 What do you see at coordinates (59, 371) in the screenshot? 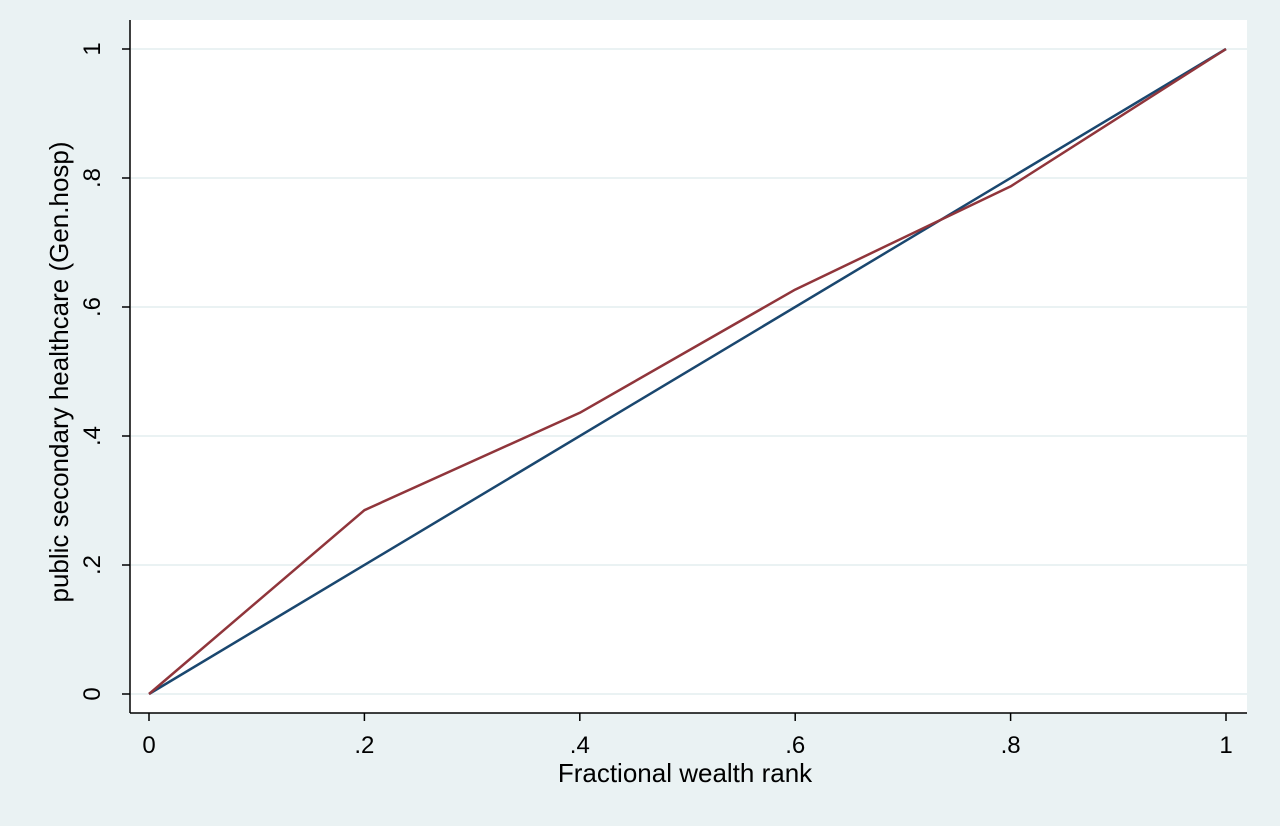
I see `y-axis-title: public secondary healthcare (Gen.hosp)` at bounding box center [59, 371].